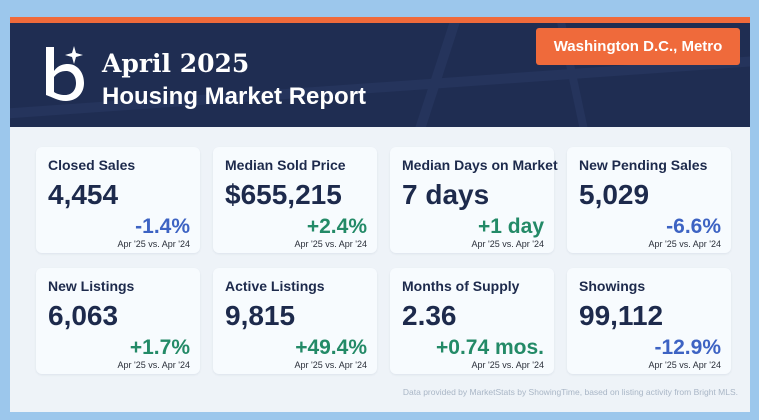 Image resolution: width=759 pixels, height=420 pixels. Describe the element at coordinates (336, 226) in the screenshot. I see `metric-change: +2.4%` at that location.